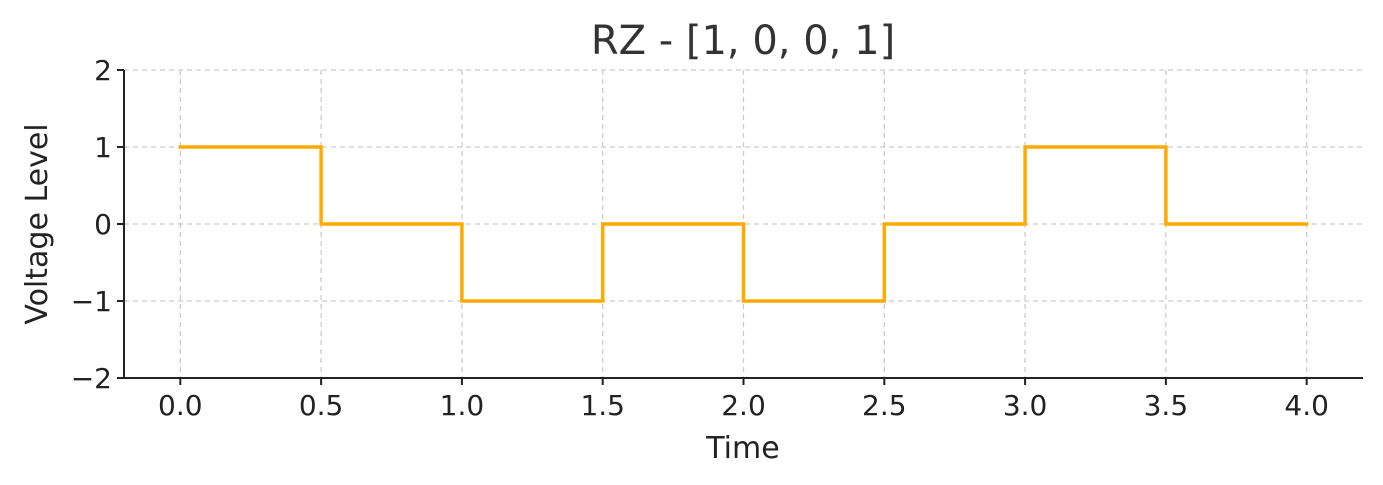 This screenshot has width=1383, height=485. Describe the element at coordinates (743, 41) in the screenshot. I see `chart-title: RZ - [1, 0, 0, 1]` at that location.